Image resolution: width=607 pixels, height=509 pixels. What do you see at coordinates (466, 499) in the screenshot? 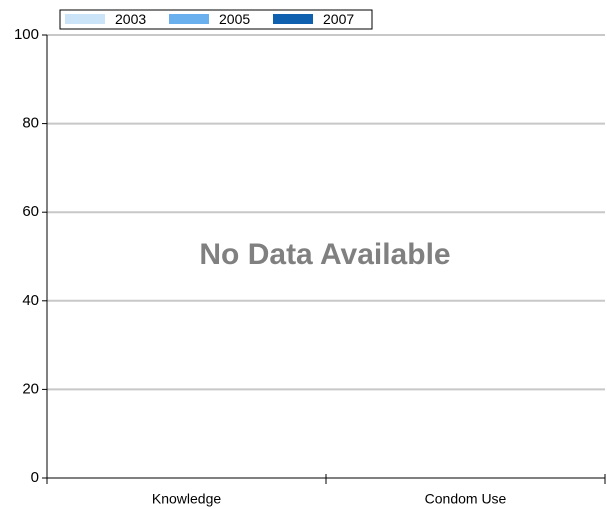
I see `x-tick-label: Condom Use` at bounding box center [466, 499].